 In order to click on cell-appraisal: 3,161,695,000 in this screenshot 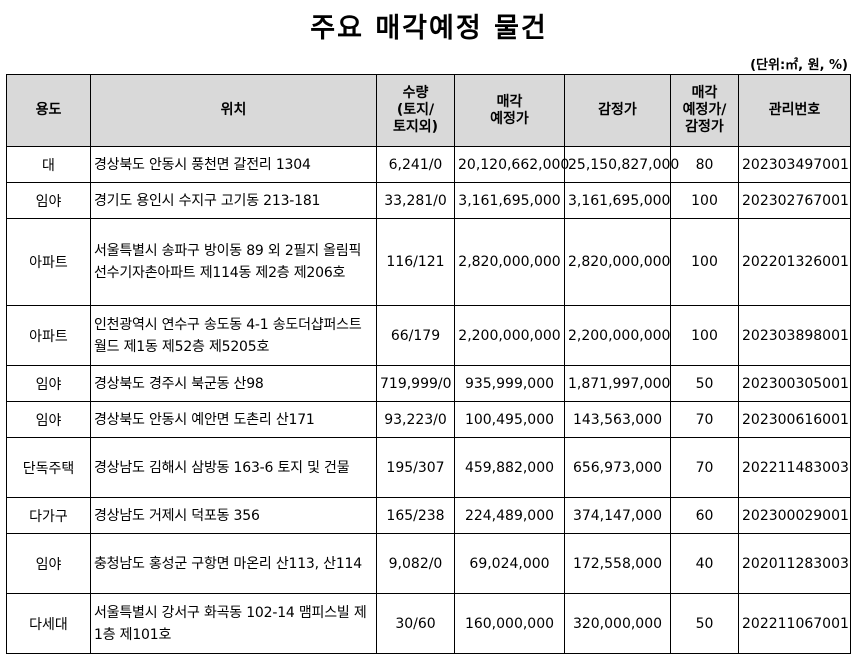, I will do `click(617, 200)`.